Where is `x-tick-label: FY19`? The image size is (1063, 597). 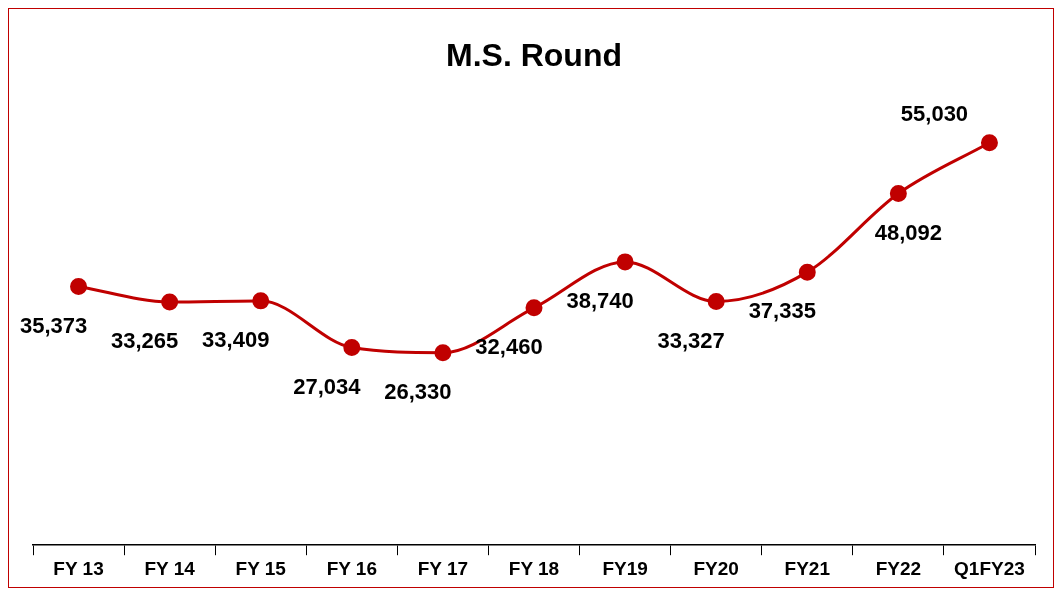
x-tick-label: FY19 is located at coordinates (625, 568).